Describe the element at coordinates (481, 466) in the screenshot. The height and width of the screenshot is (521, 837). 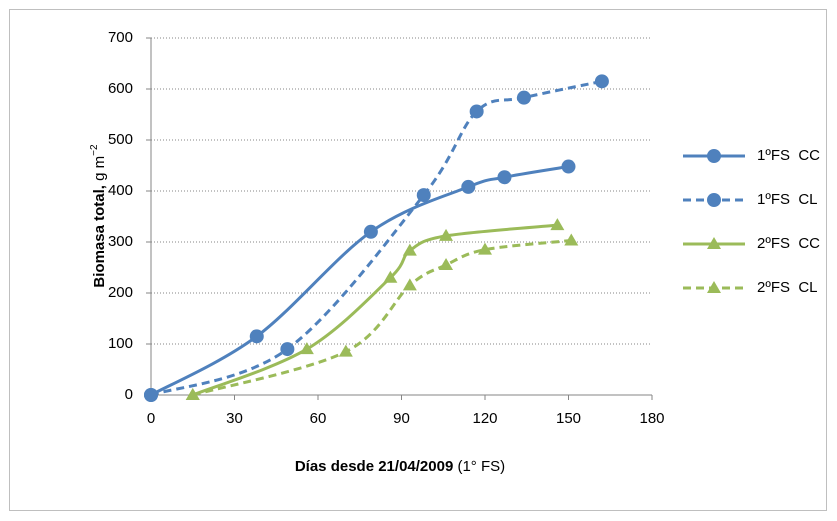
I see `x-label-note: (1° FS)` at that location.